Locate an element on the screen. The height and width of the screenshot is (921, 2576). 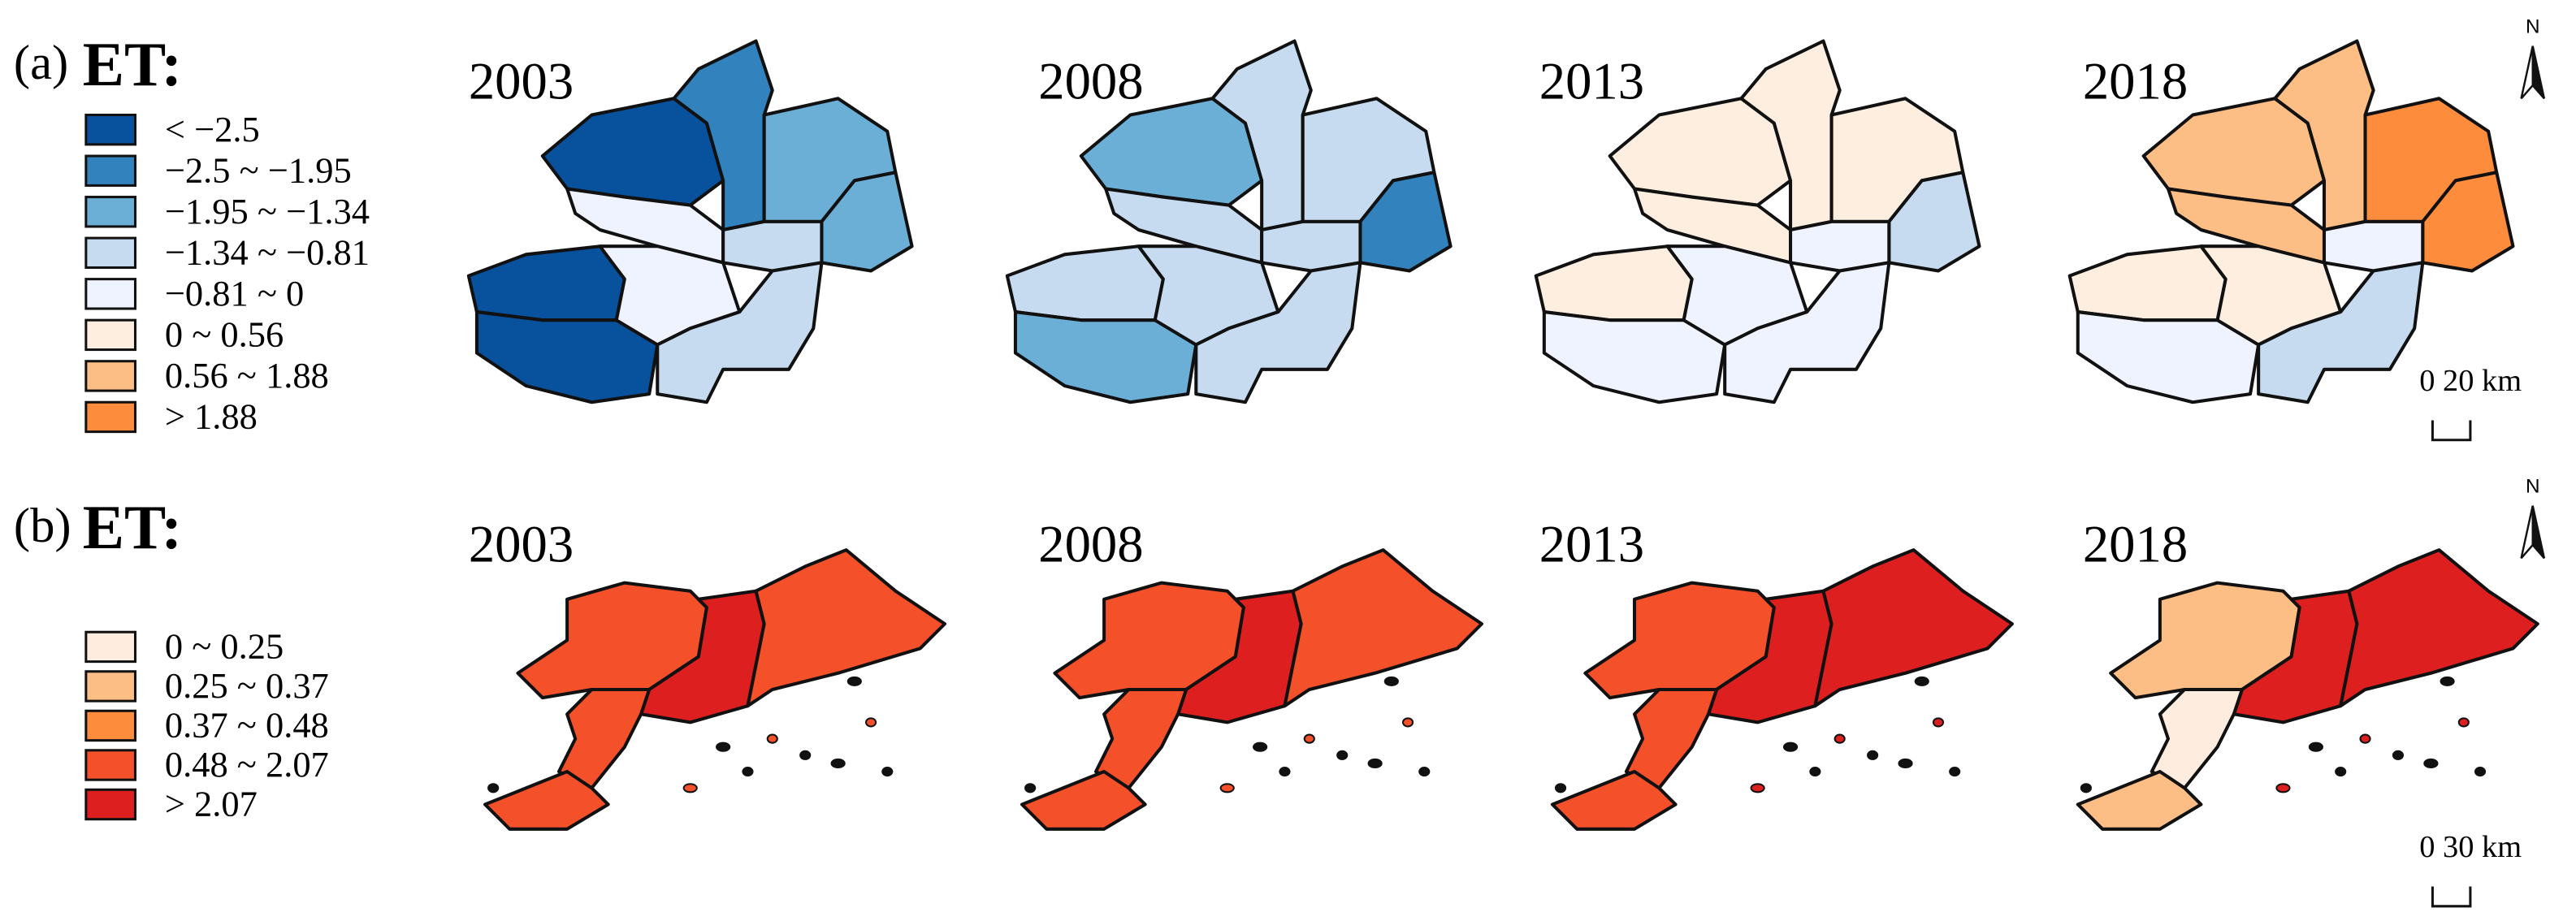
panel-label: (a) is located at coordinates (41, 63).